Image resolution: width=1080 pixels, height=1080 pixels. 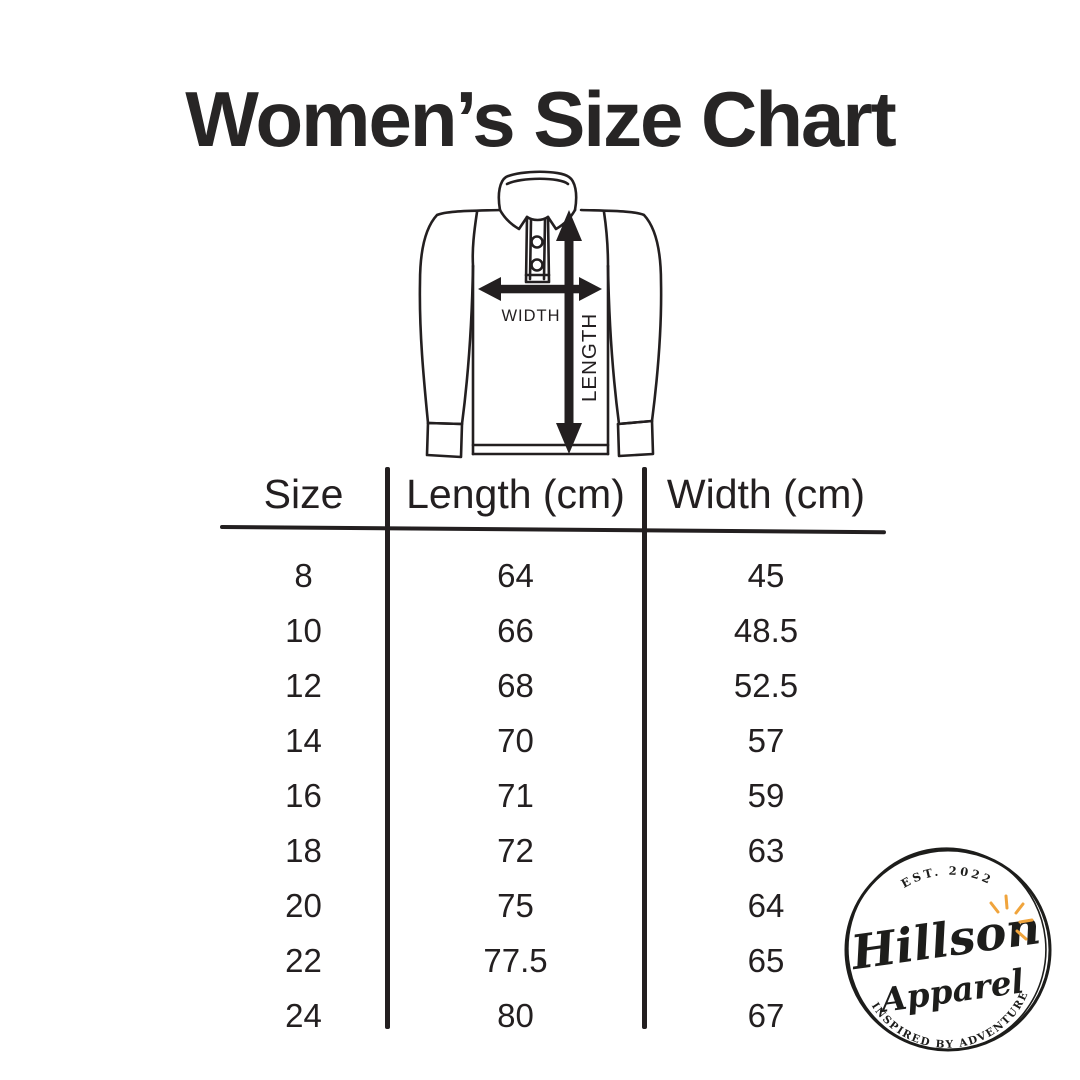 I want to click on table-row: 14 70 57, so click(x=554, y=740).